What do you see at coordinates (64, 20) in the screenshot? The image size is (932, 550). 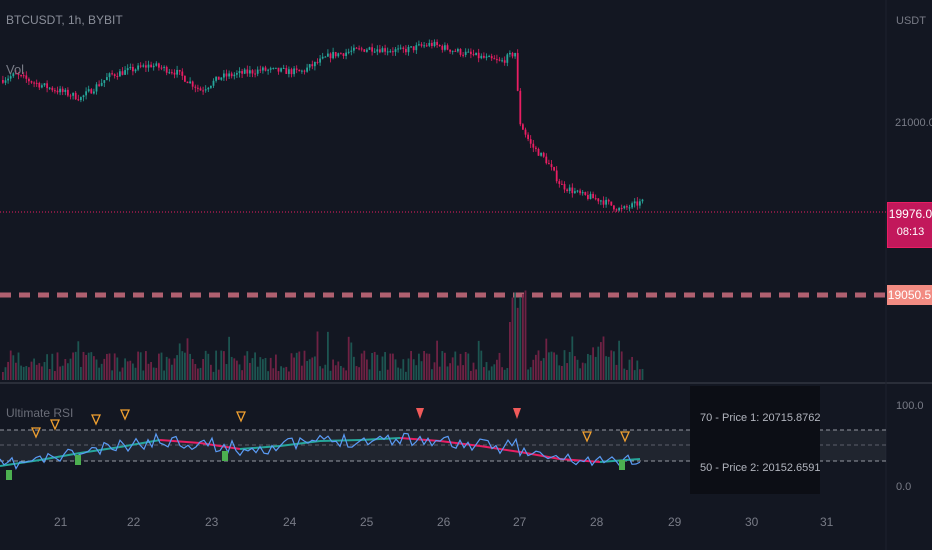 I see `symbol-title: BTCUSDT, 1h, BYBIT` at bounding box center [64, 20].